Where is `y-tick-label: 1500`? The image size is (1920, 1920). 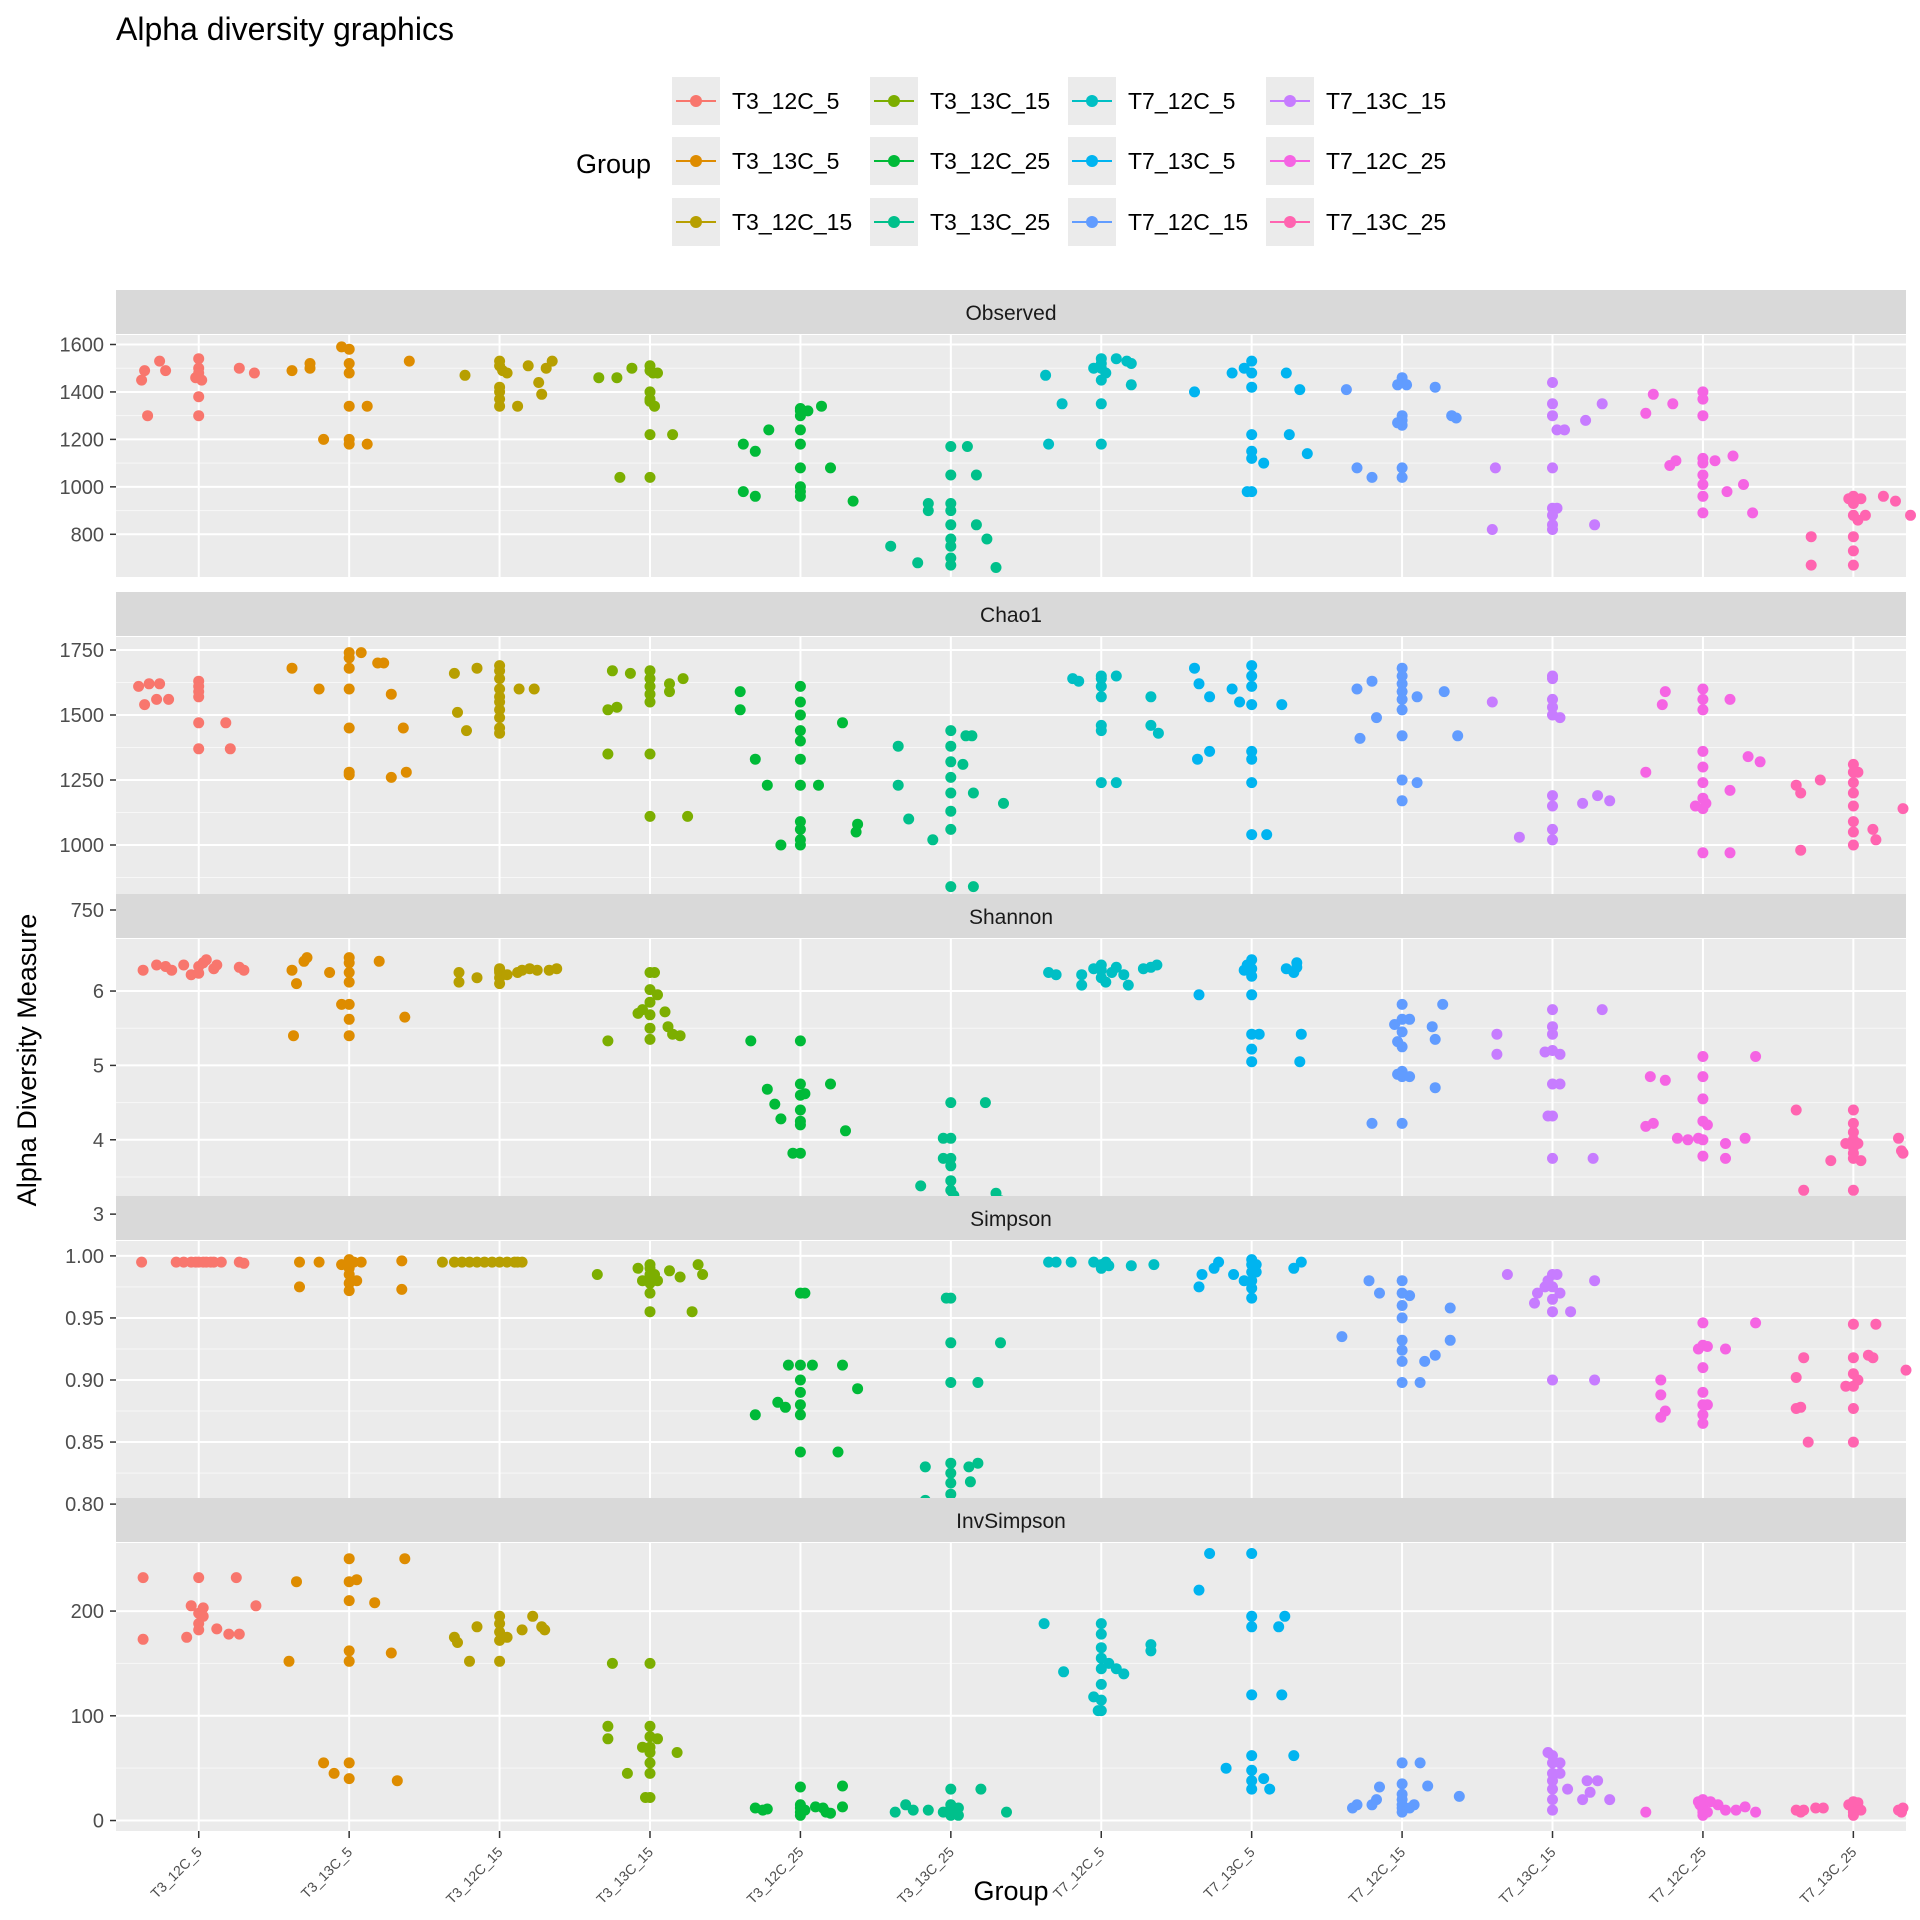
y-tick-label: 1500 is located at coordinates (82, 716).